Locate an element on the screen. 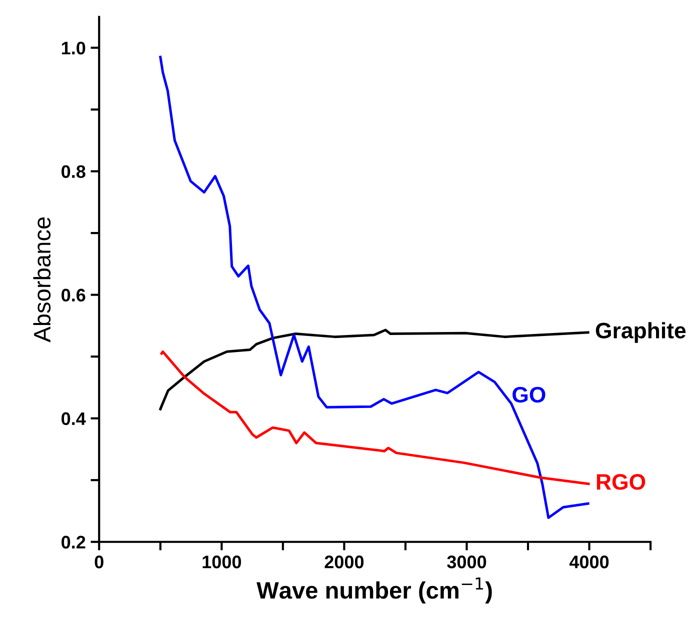 The height and width of the screenshot is (625, 698). text: 0.2 is located at coordinates (74, 542).